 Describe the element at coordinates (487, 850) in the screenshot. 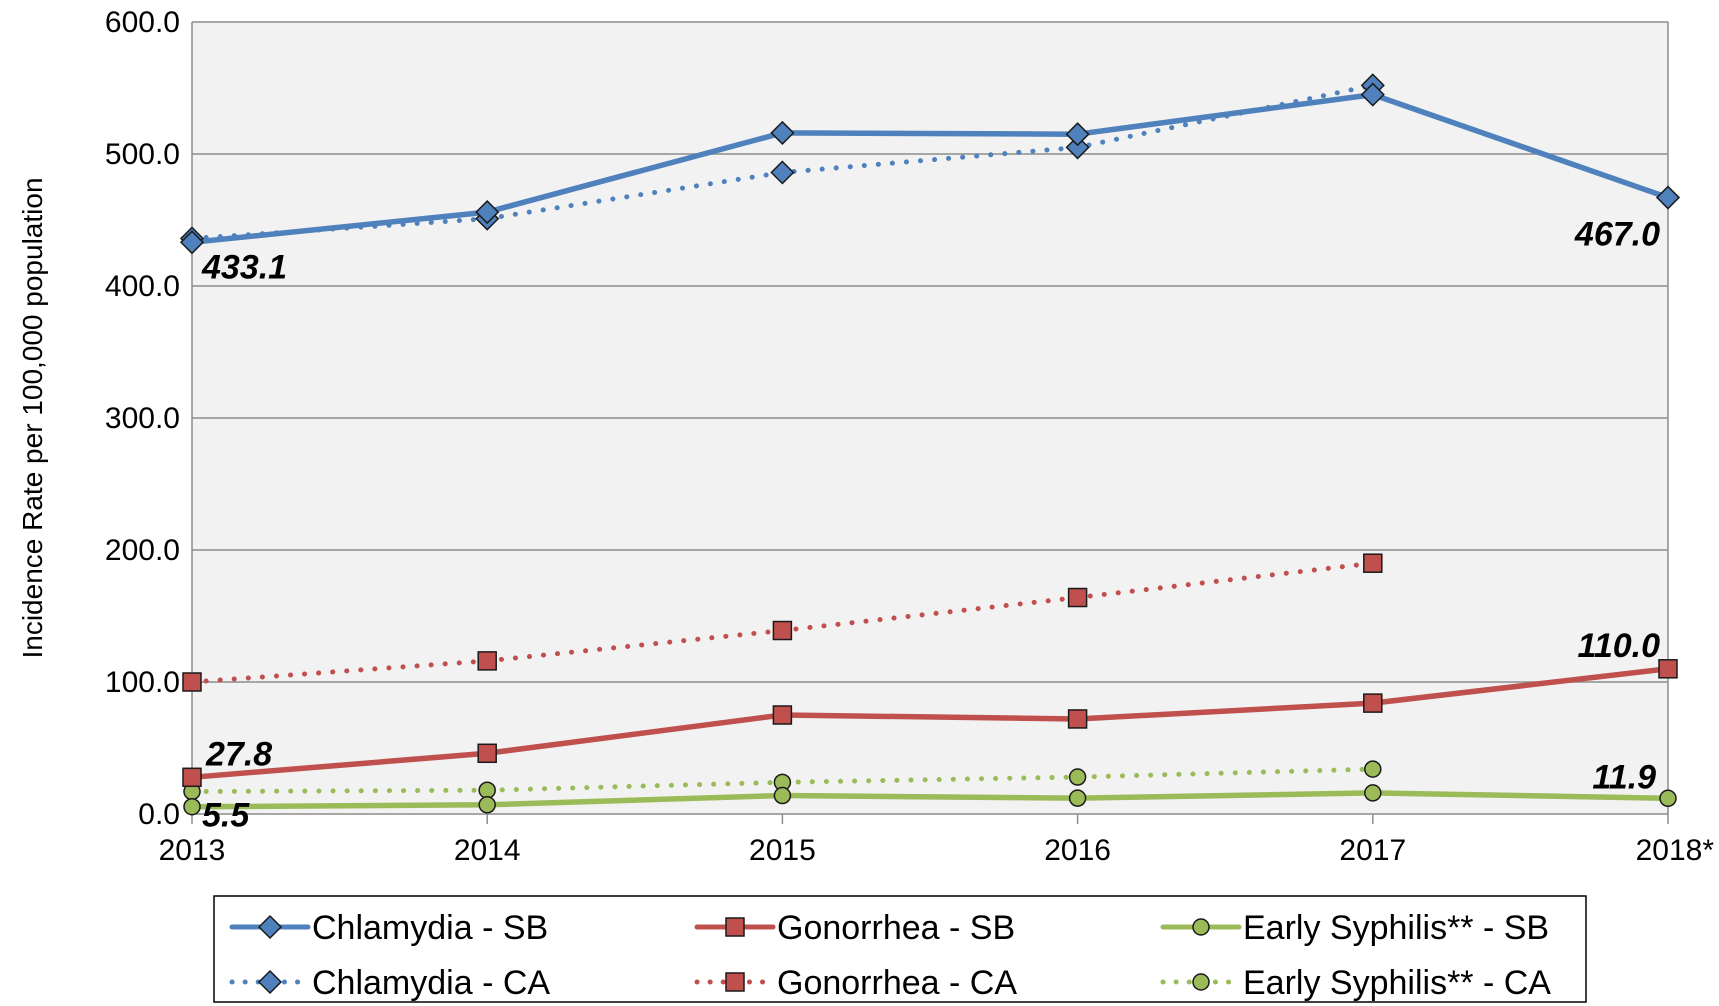

I see `x-tick-label: 2014` at that location.